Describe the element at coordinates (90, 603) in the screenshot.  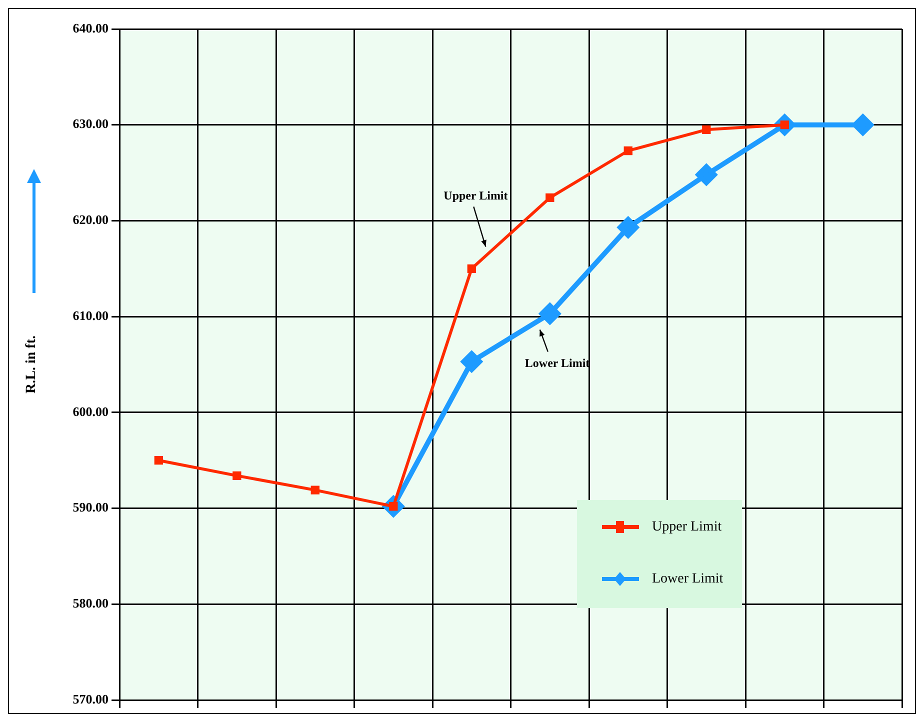
I see `y-tick-label: 580.00` at that location.